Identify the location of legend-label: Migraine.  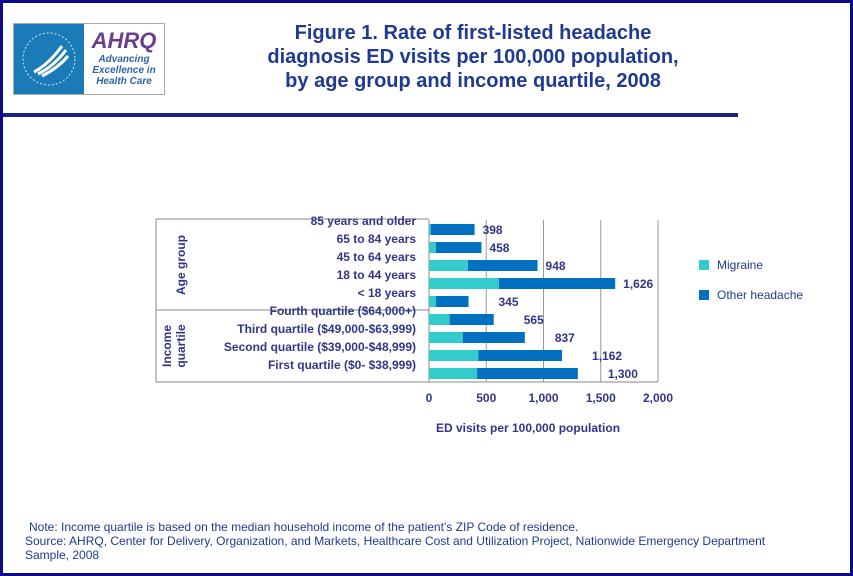
(740, 265).